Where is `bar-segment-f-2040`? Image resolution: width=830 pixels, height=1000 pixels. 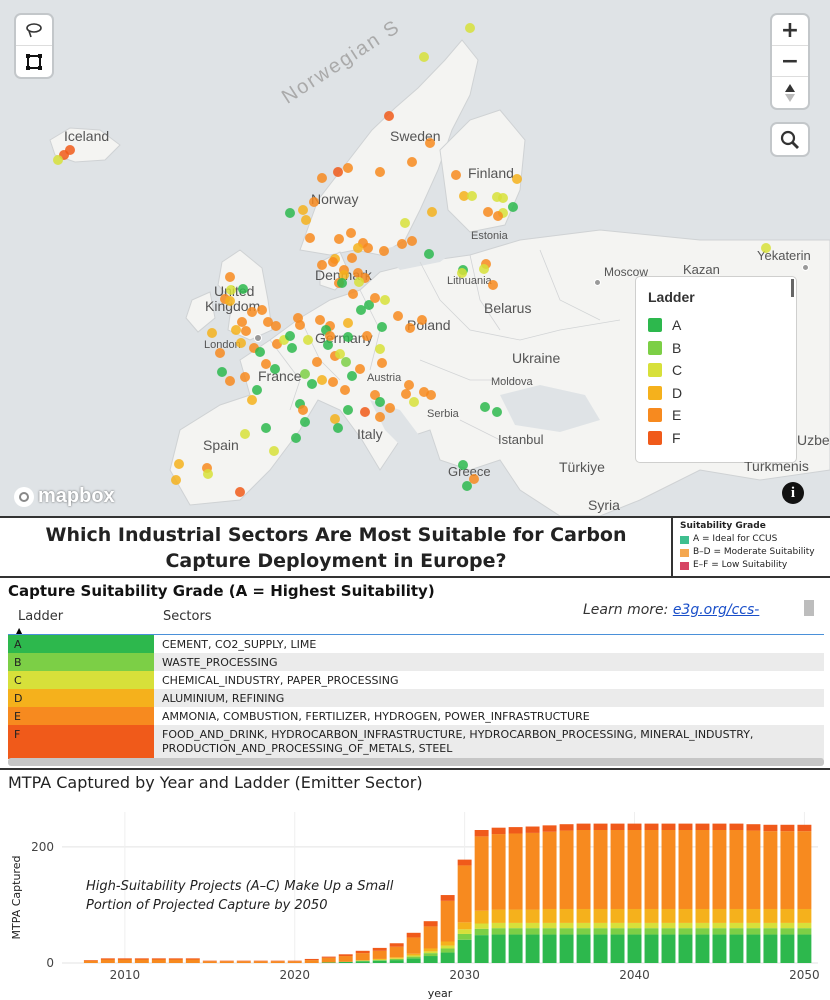
bar-segment-f-2040 is located at coordinates (634, 827).